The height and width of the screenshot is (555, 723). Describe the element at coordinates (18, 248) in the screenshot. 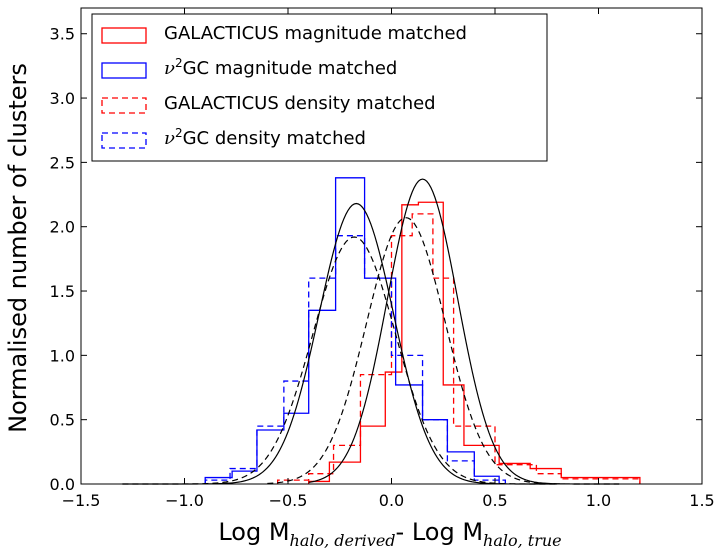

I see `y-axis-title: Normalised number of clusters` at that location.